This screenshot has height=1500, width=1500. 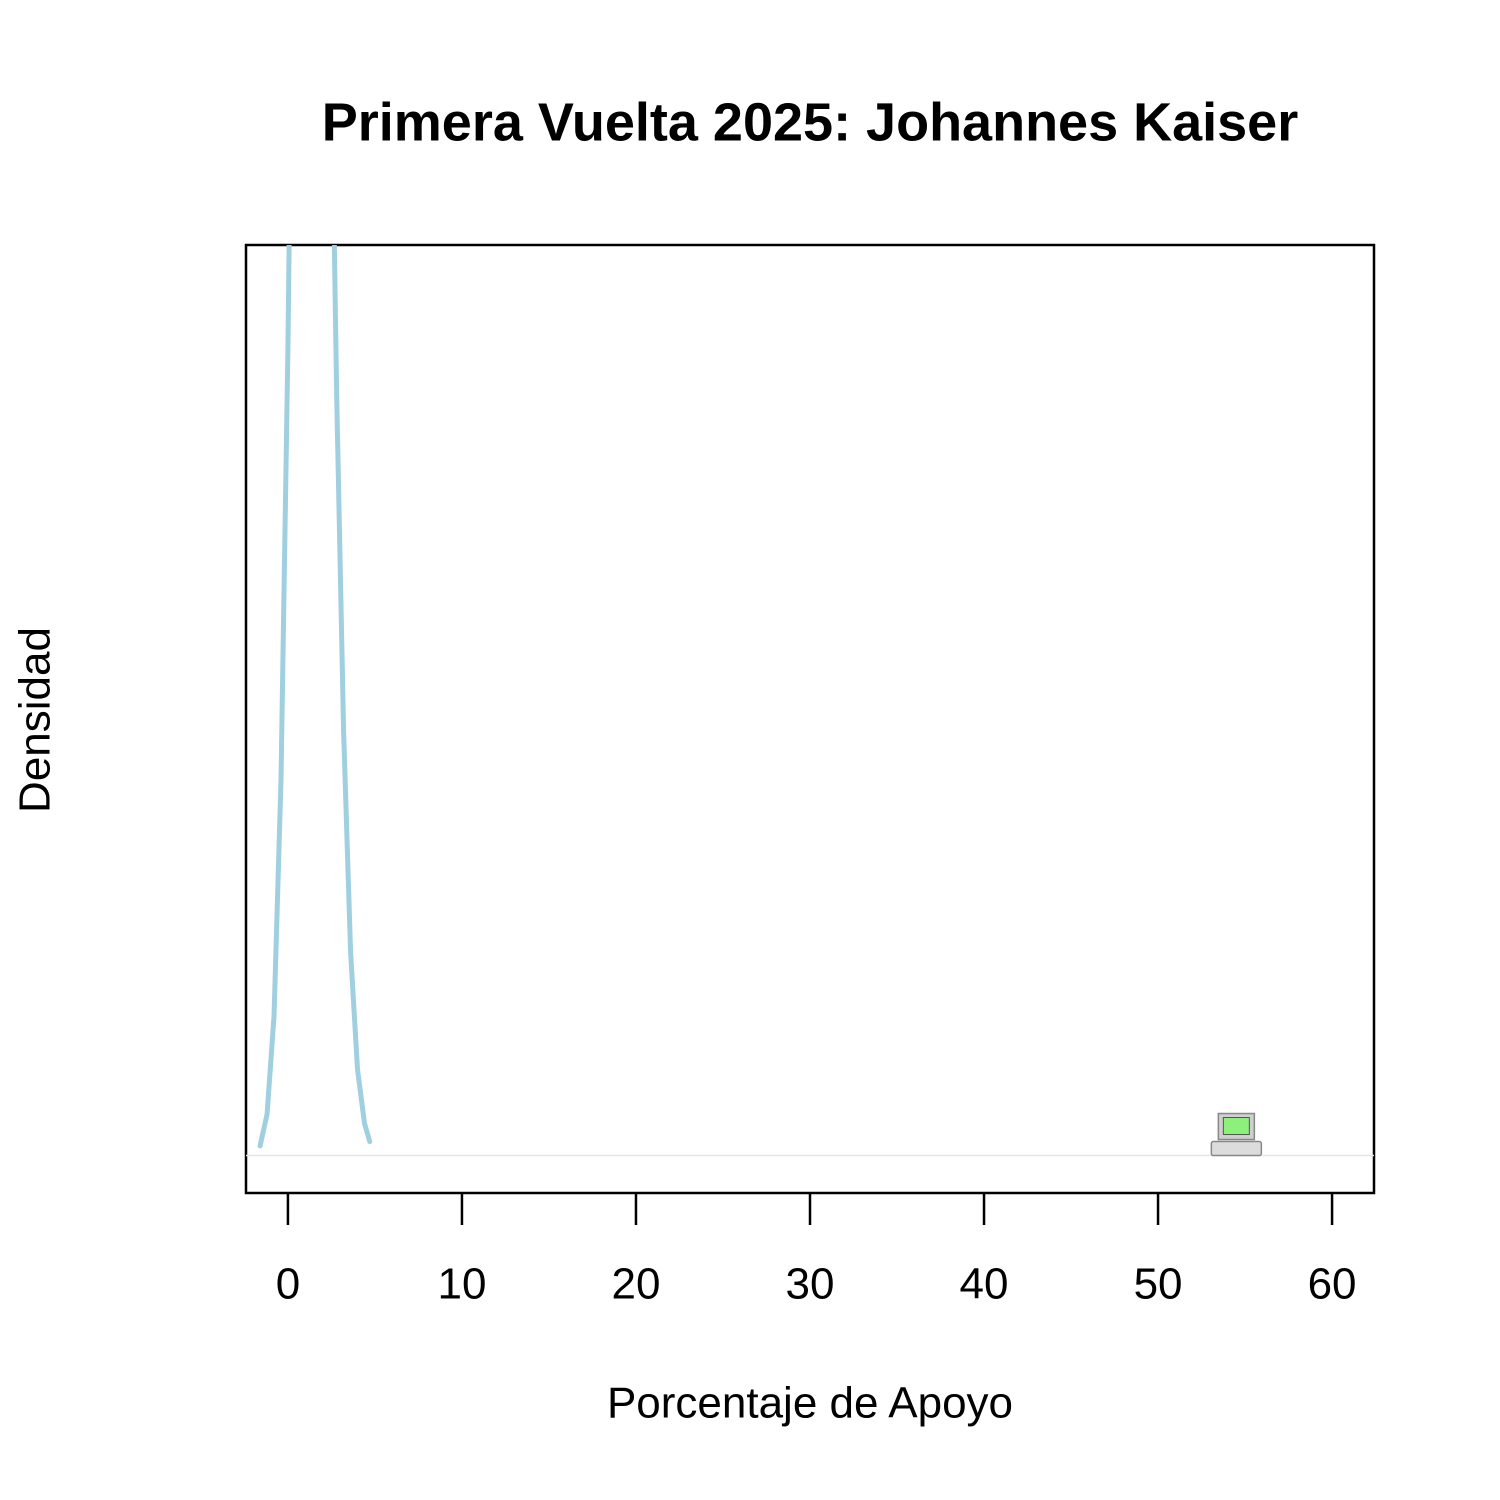 What do you see at coordinates (636, 1284) in the screenshot?
I see `x-tick-label: 20` at bounding box center [636, 1284].